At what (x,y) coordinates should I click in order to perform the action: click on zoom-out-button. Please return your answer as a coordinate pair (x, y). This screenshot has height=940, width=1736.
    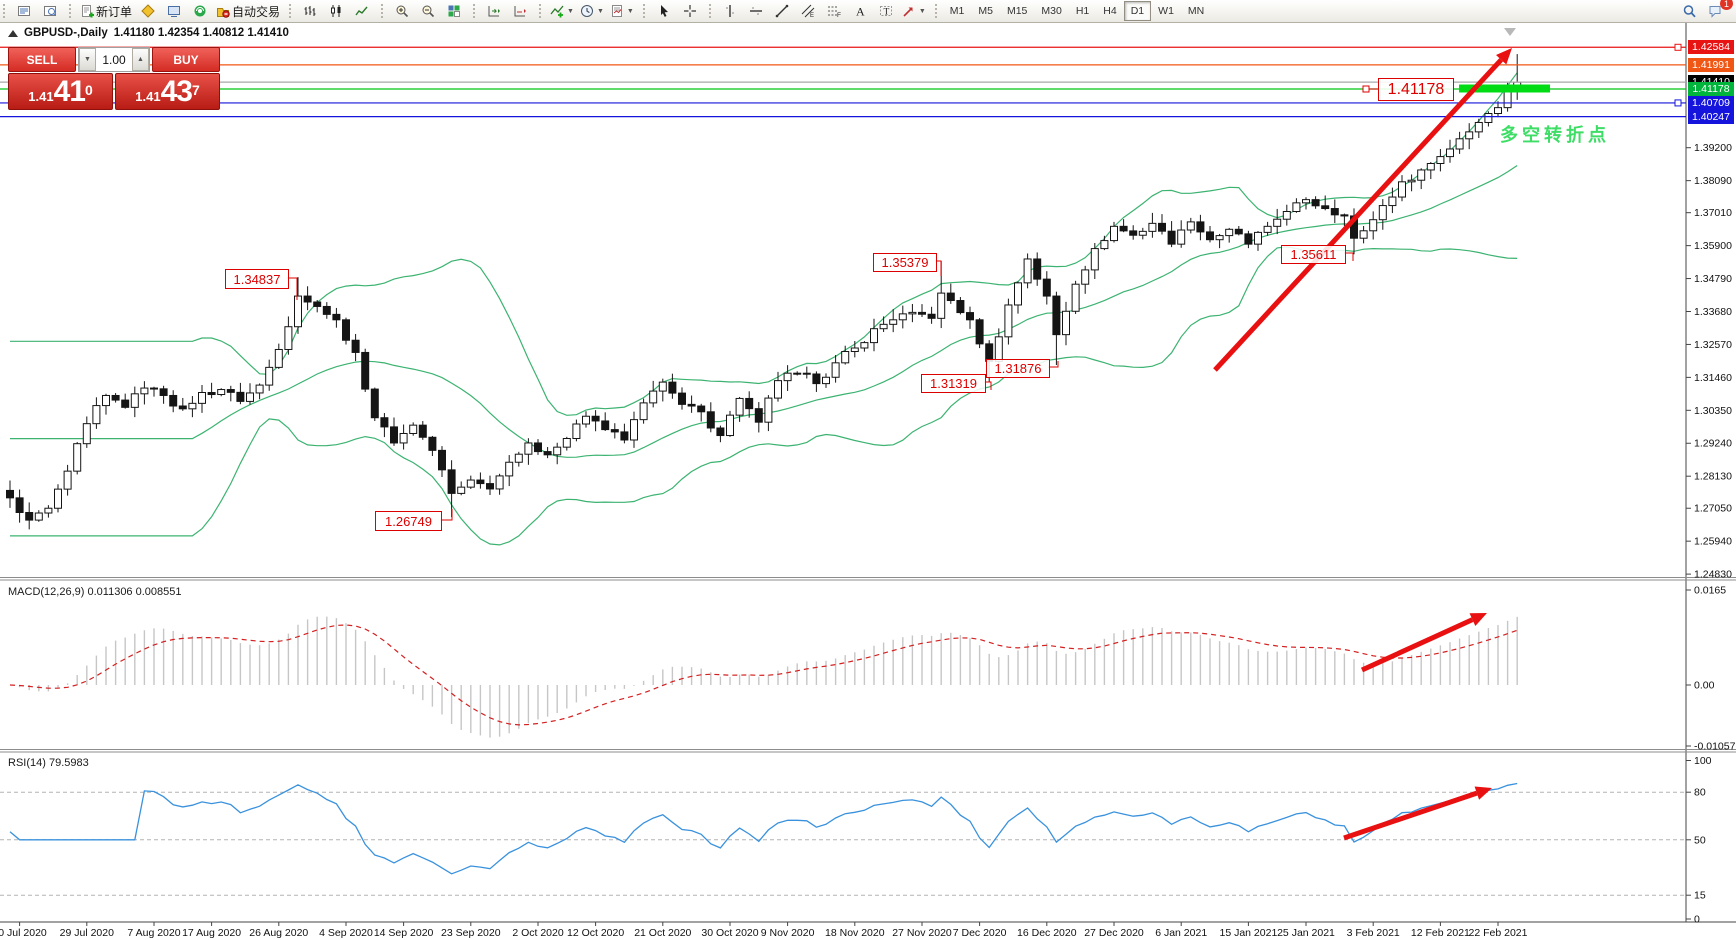
    Looking at the image, I should click on (428, 11).